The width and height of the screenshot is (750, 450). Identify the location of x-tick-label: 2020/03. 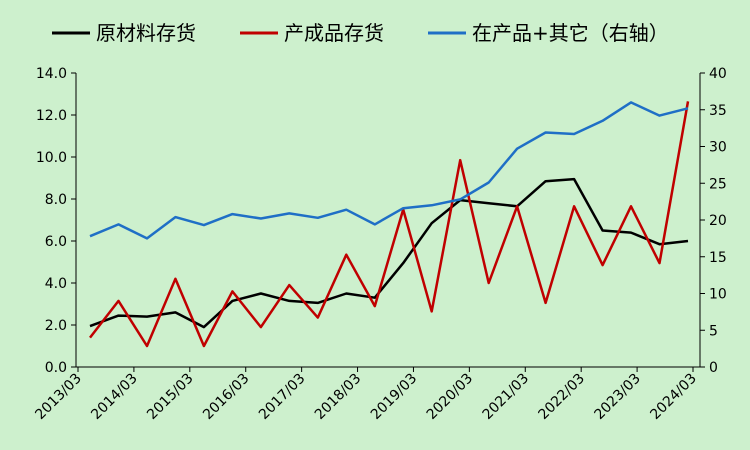
(450, 397).